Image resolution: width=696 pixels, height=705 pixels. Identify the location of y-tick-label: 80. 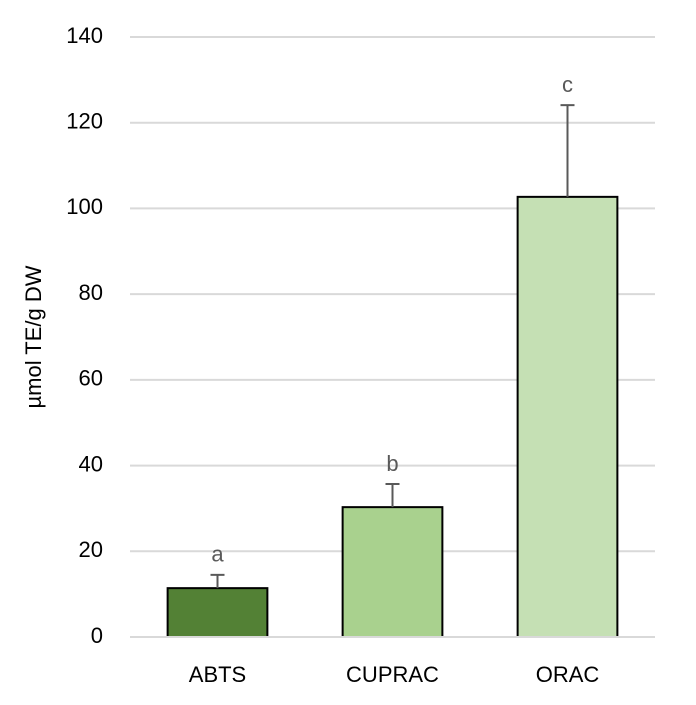
(91, 292).